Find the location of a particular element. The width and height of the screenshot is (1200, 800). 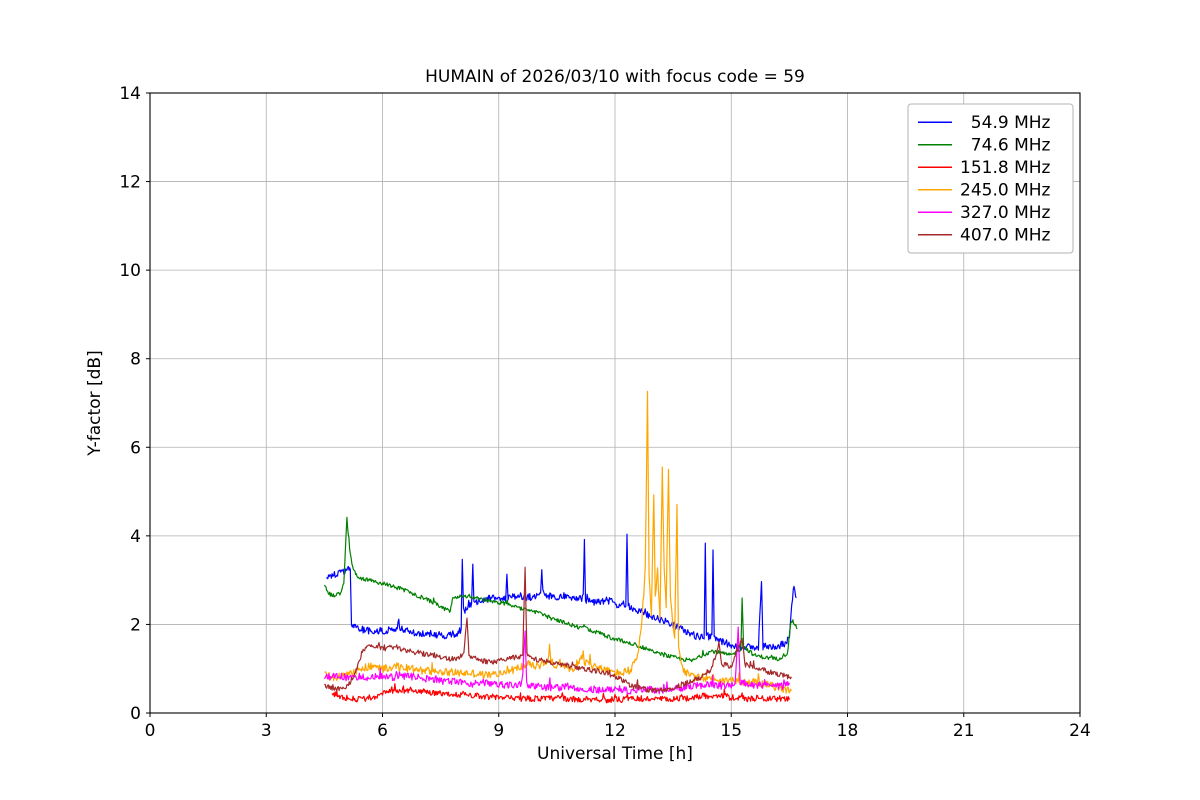

series-line-407-0-mhz is located at coordinates (557, 630).